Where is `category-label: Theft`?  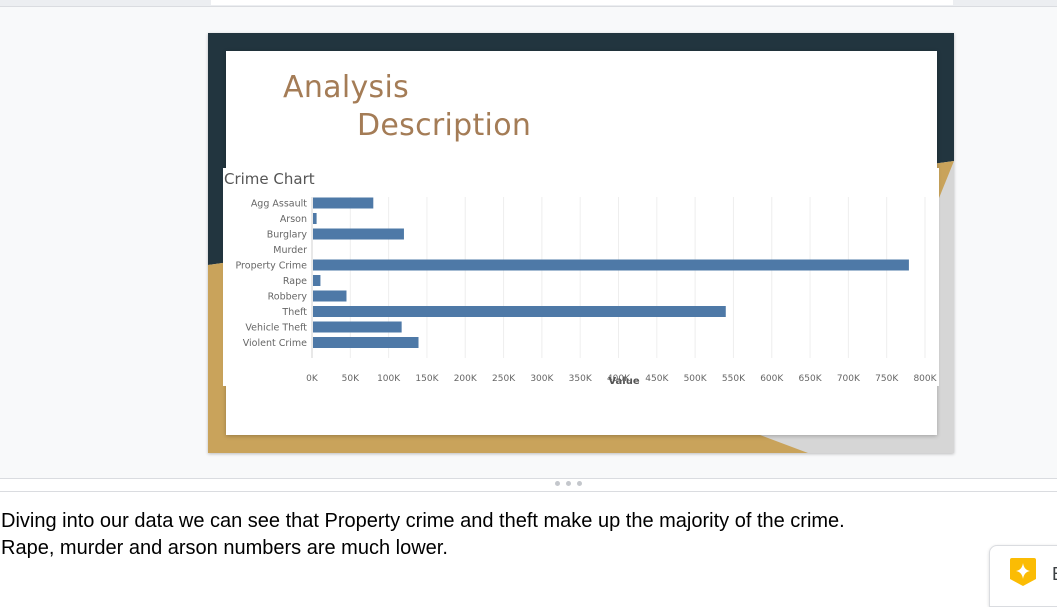 category-label: Theft is located at coordinates (294, 312).